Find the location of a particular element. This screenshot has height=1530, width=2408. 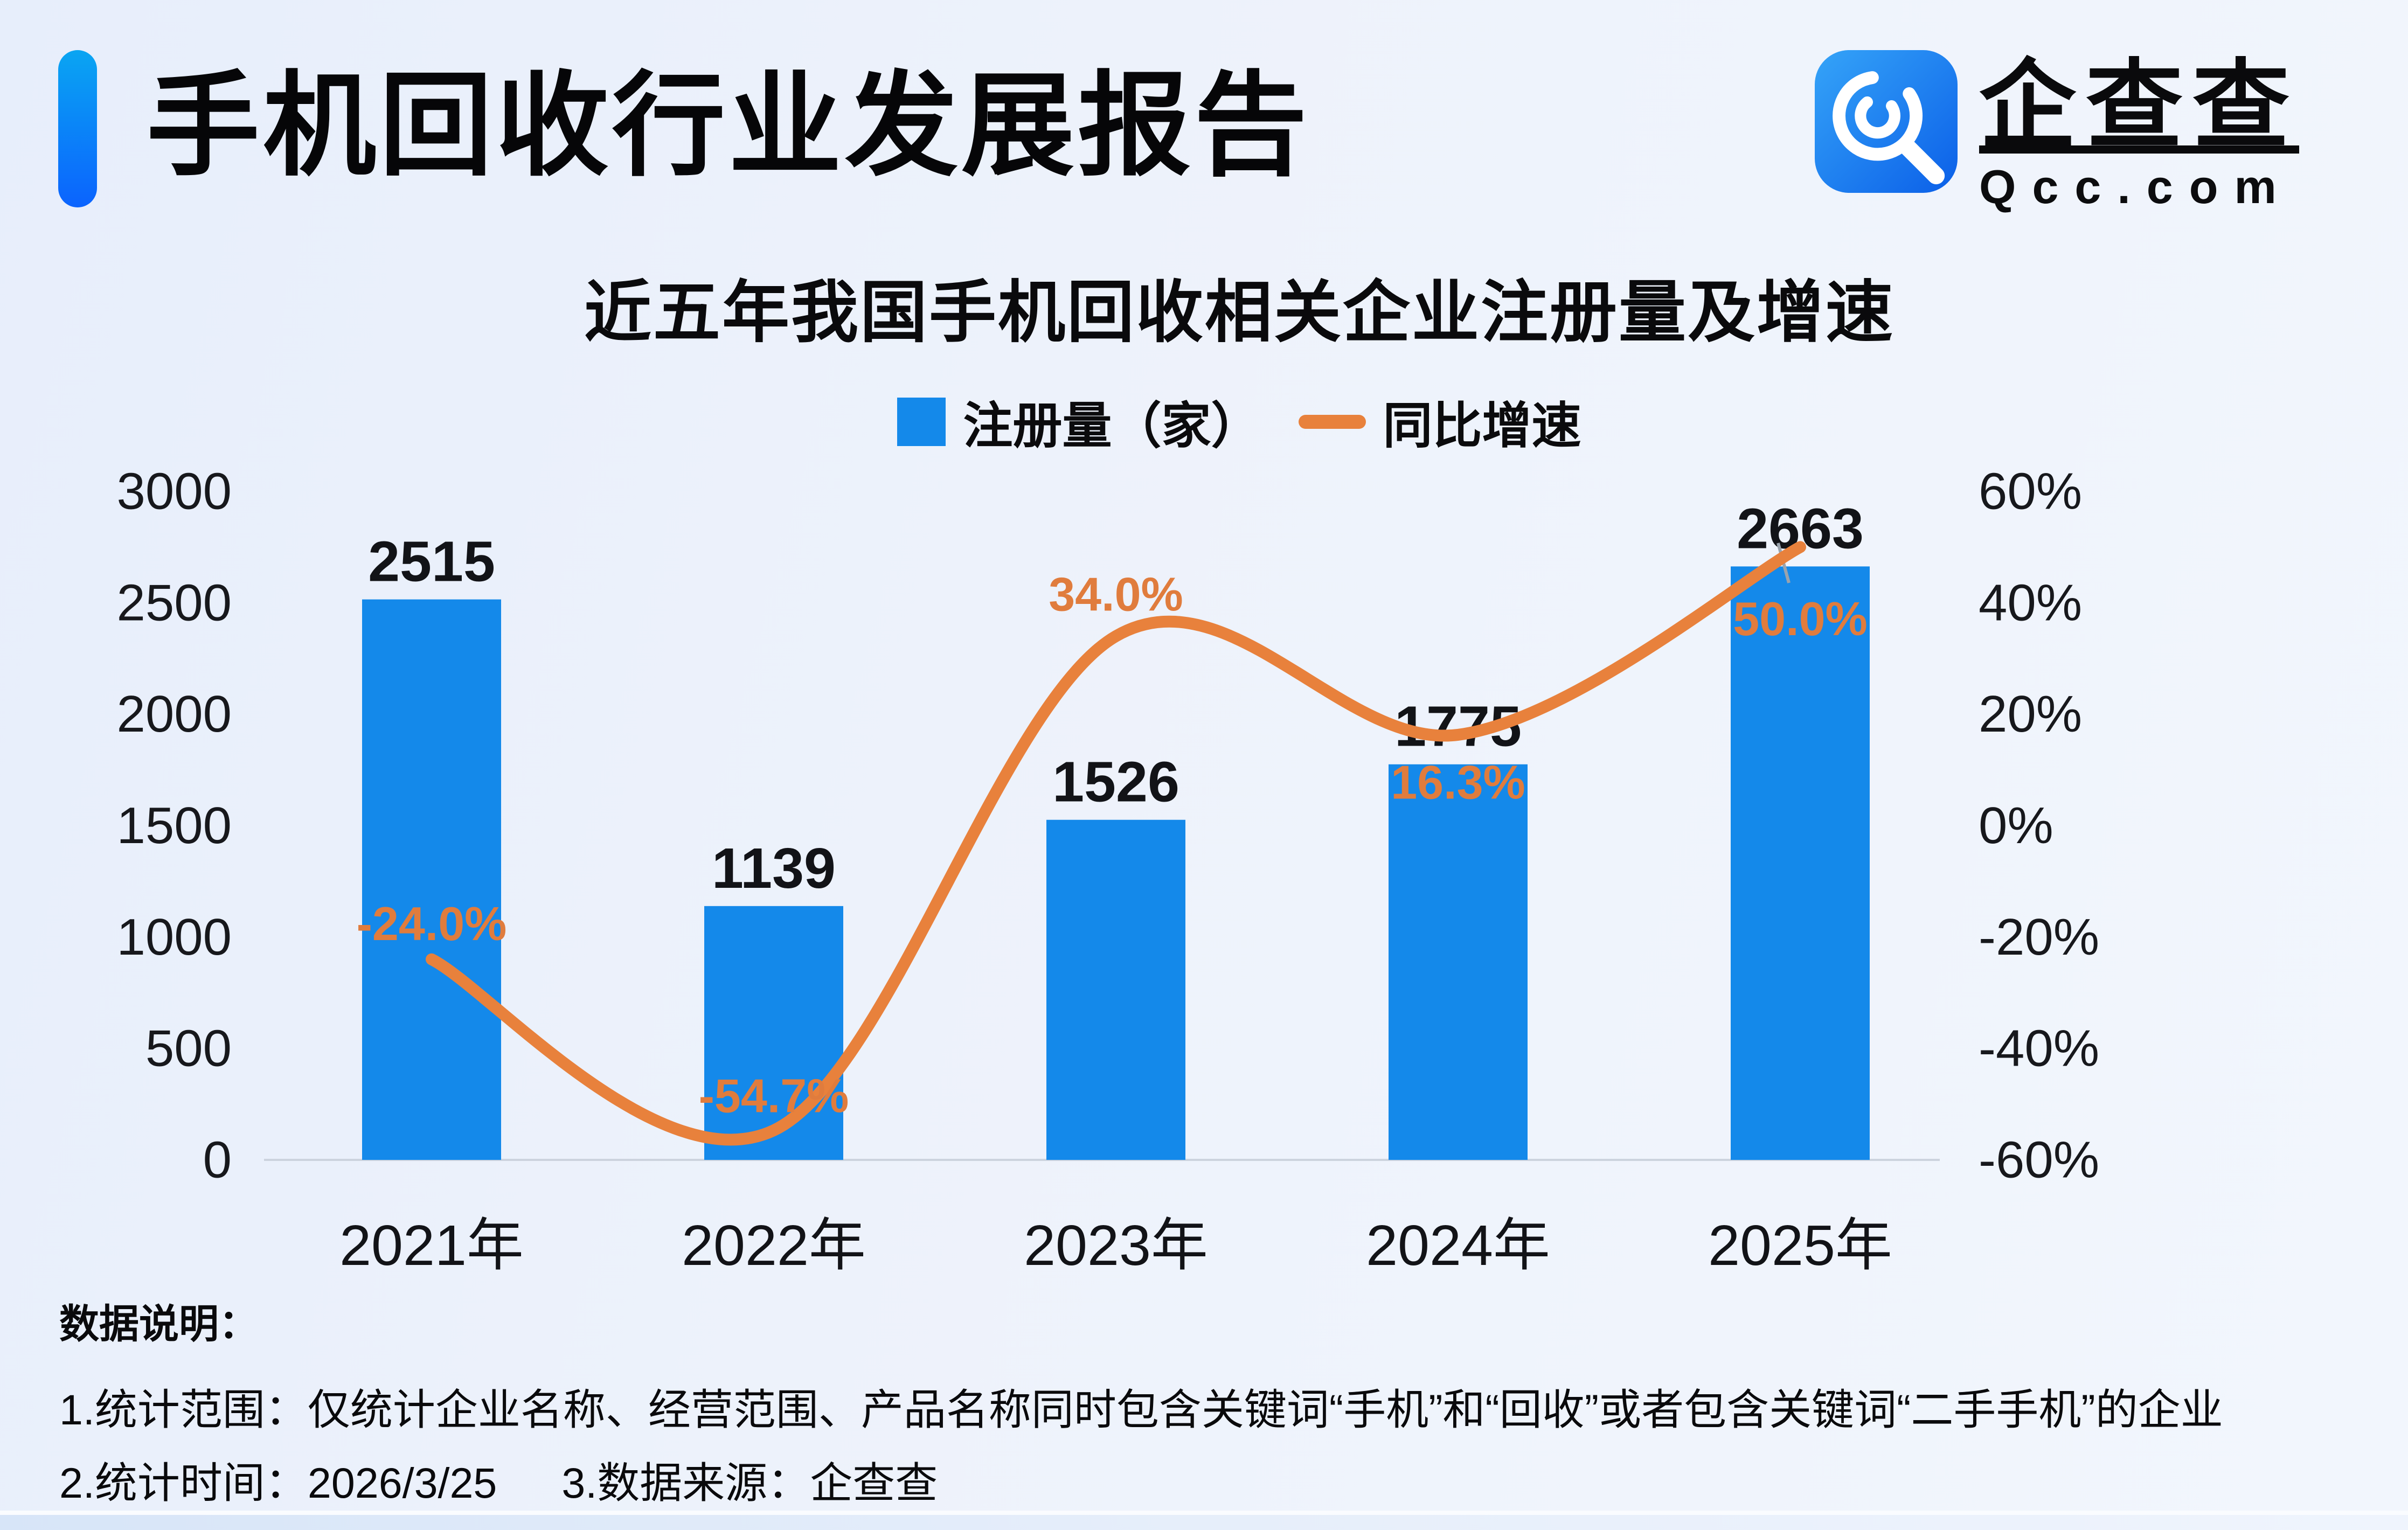

page-title: 手机回收行业发展报告 is located at coordinates (729, 125).